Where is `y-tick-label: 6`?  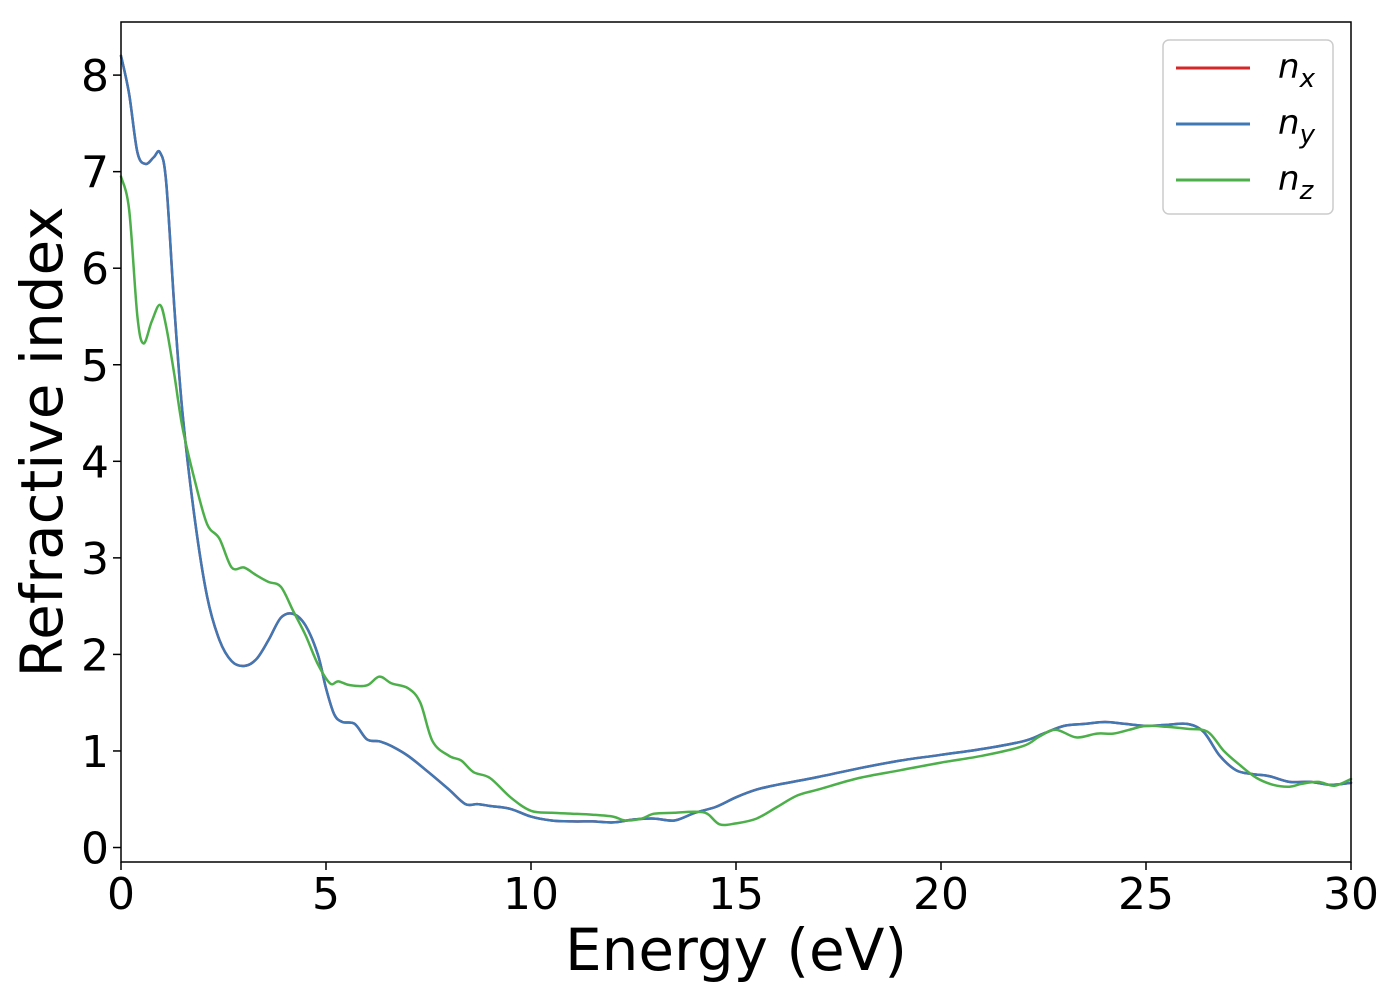 y-tick-label: 6 is located at coordinates (95, 269).